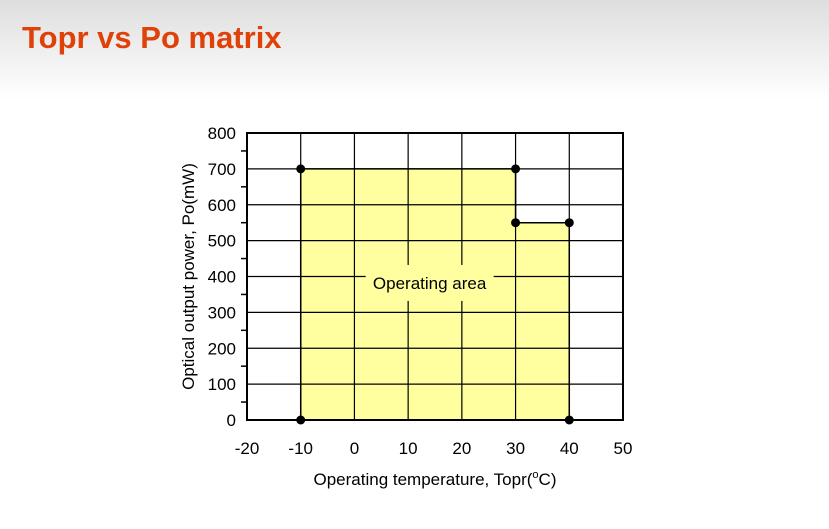 Image resolution: width=829 pixels, height=529 pixels. I want to click on x-axis-tick-label: 0, so click(354, 448).